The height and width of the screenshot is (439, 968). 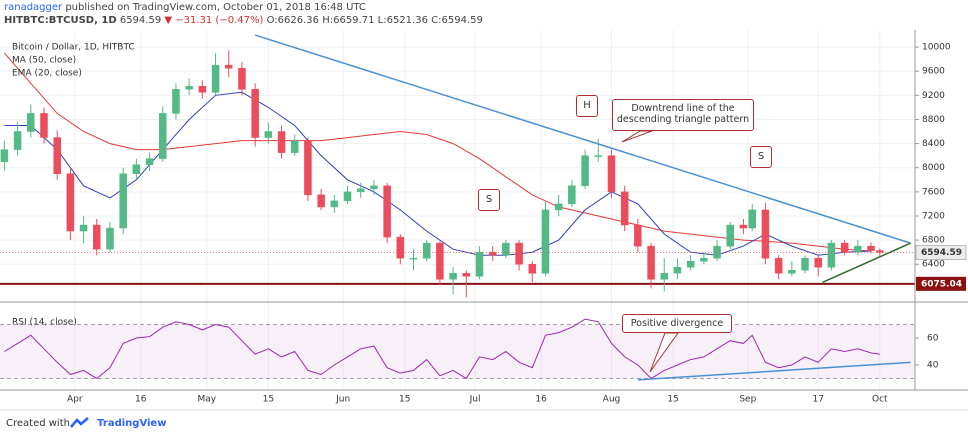 What do you see at coordinates (73, 48) in the screenshot?
I see `chart-title: Bitcoin / Dollar, 1D, HITBTC` at bounding box center [73, 48].